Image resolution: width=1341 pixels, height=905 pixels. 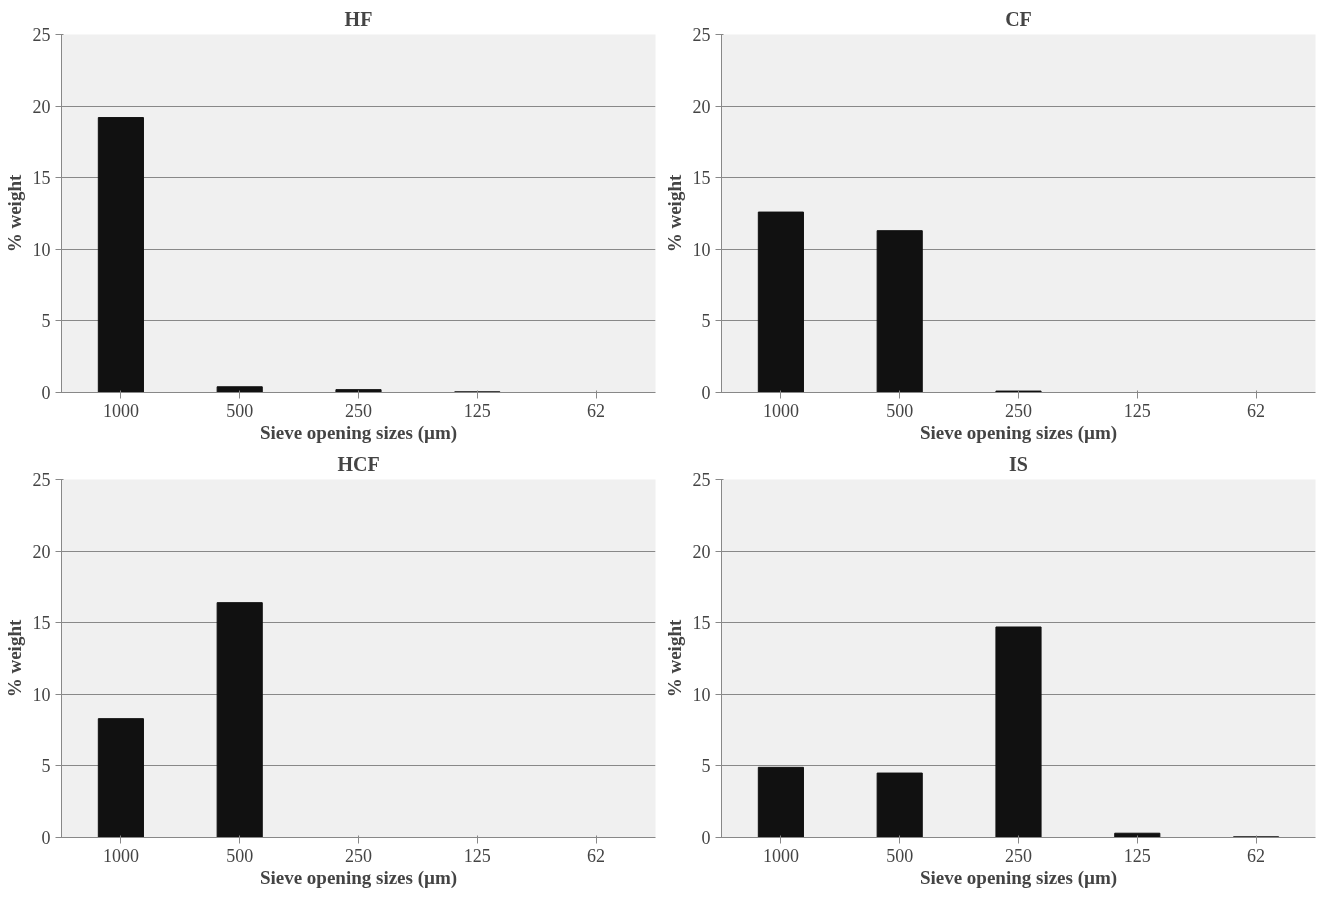 What do you see at coordinates (358, 18) in the screenshot?
I see `chart-title: HF` at bounding box center [358, 18].